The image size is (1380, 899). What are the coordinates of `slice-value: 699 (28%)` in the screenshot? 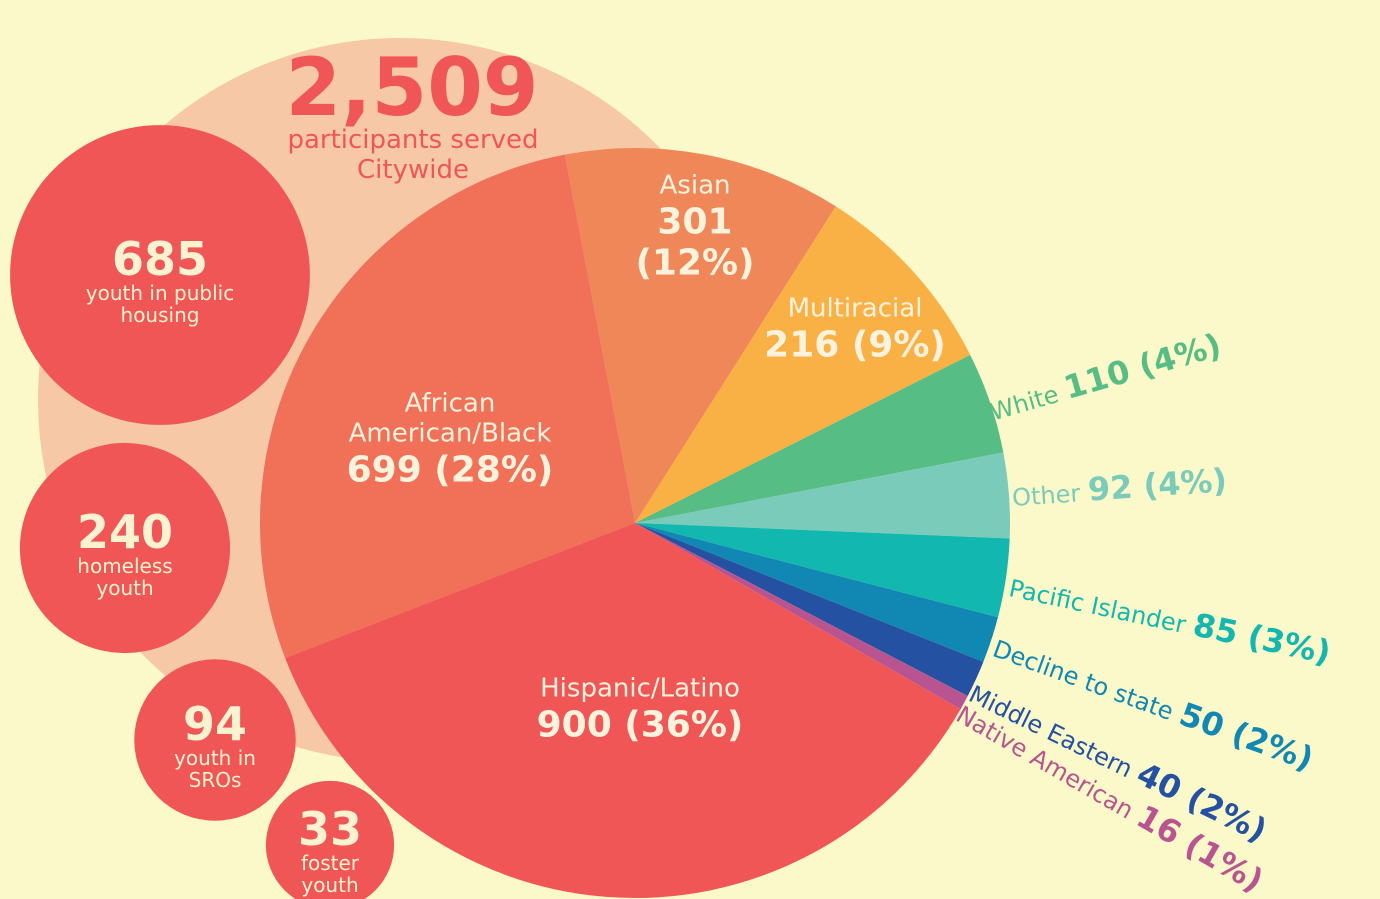 It's located at (450, 470).